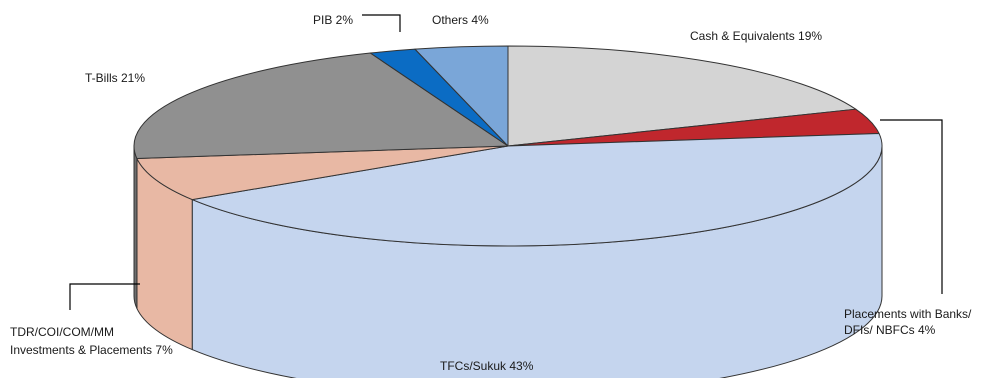 Image resolution: width=1008 pixels, height=378 pixels. I want to click on pie-slice-tdr-coi-com-mm-investments-placements, so click(322, 173).